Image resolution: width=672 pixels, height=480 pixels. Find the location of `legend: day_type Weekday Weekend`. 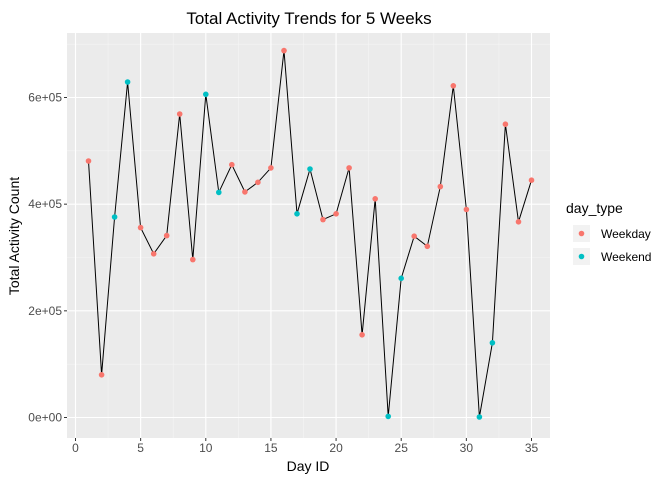

legend: day_type Weekday Weekend is located at coordinates (608, 232).